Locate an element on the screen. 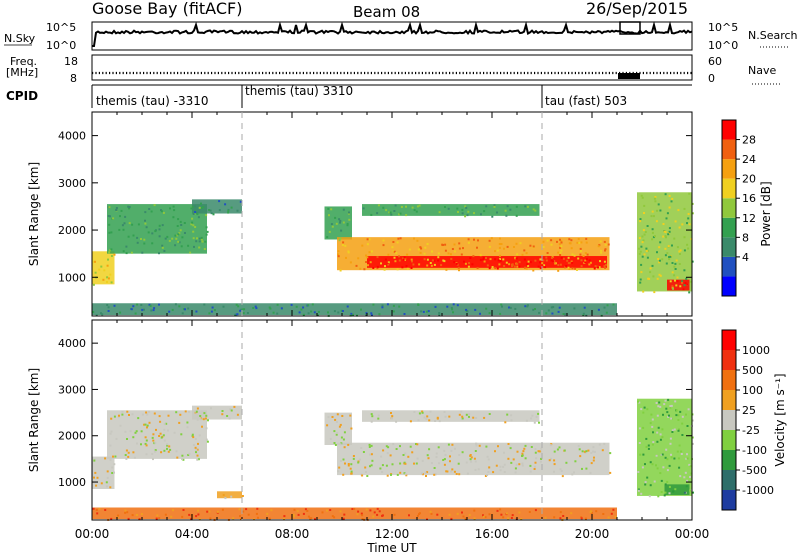  colorbar-tick-label: 500 is located at coordinates (752, 370).